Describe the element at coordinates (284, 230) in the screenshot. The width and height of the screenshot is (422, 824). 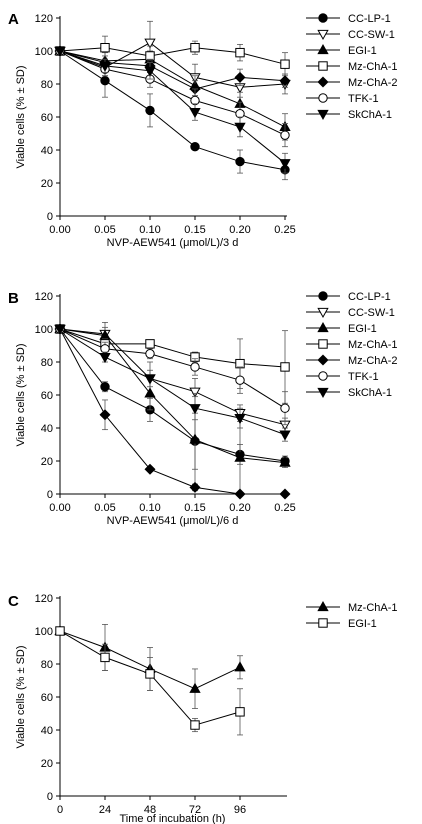
I see `panel-a-x-tick-label: 0.25` at that location.